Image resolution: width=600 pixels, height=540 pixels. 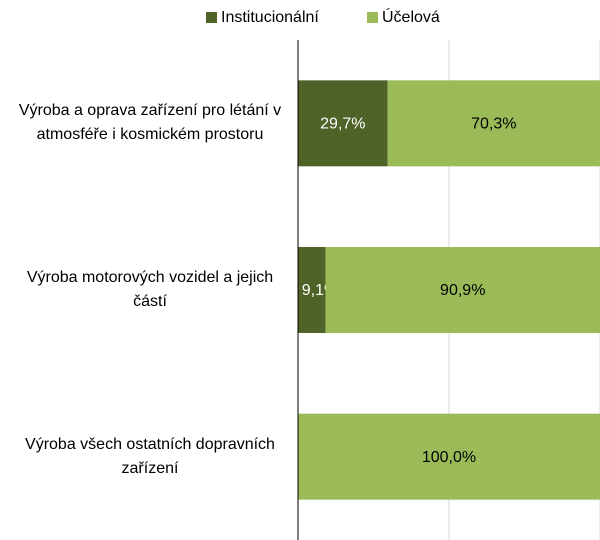 I want to click on value-label: 100,0%, so click(x=449, y=457).